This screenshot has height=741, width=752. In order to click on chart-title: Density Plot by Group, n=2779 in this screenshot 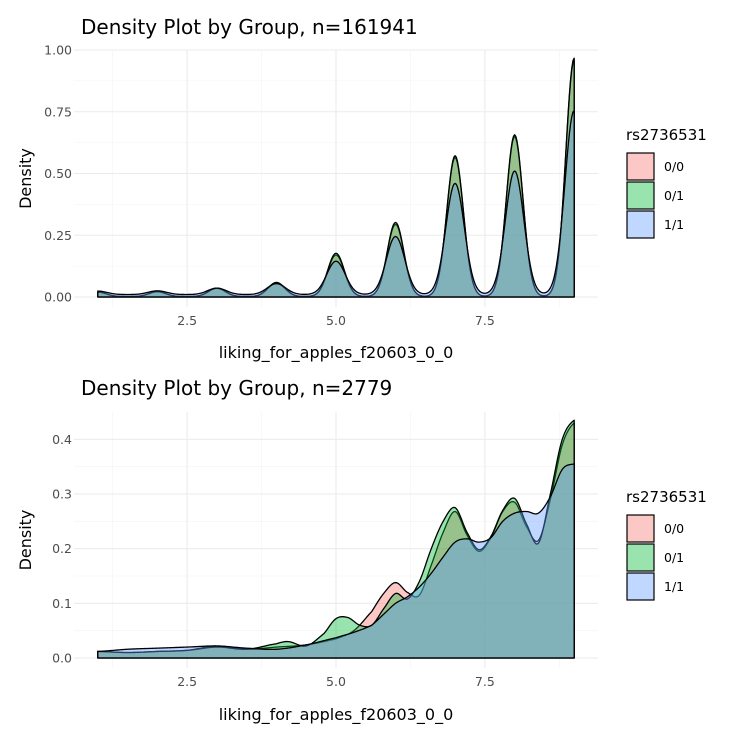, I will do `click(236, 388)`.